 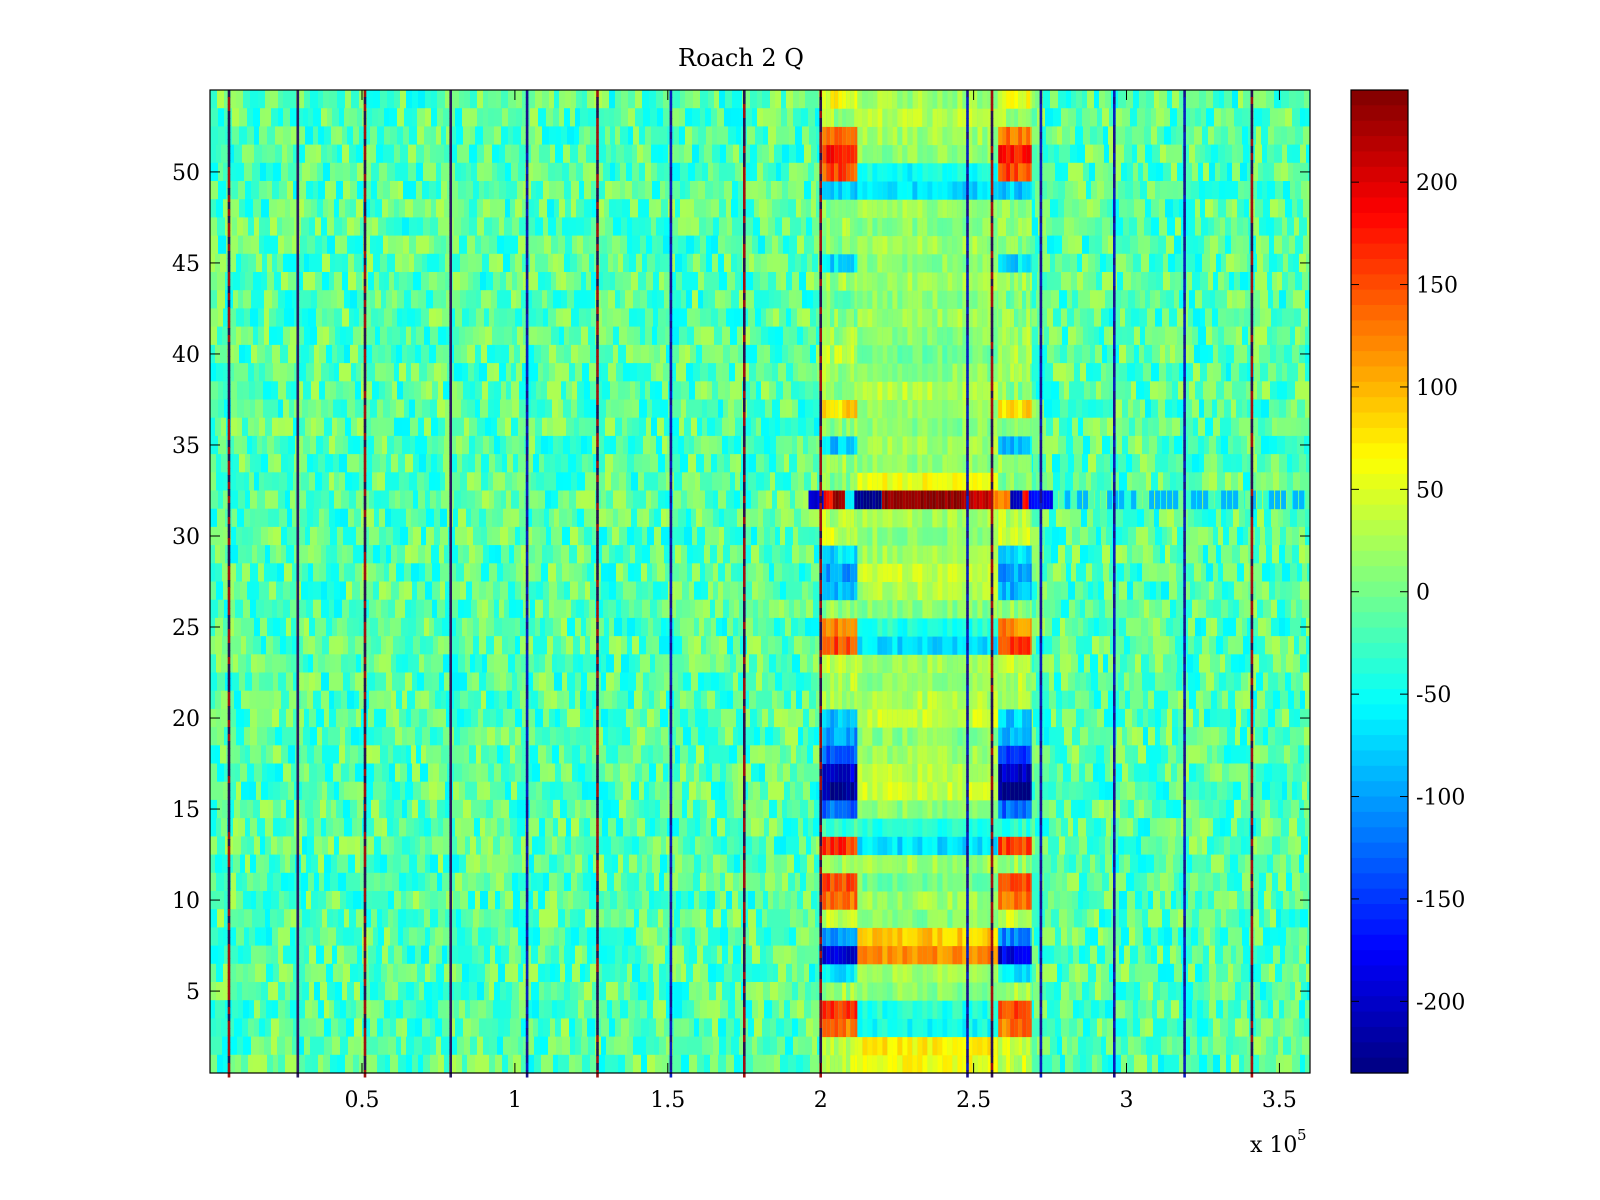 What do you see at coordinates (928, 582) in the screenshot?
I see `middle-band` at bounding box center [928, 582].